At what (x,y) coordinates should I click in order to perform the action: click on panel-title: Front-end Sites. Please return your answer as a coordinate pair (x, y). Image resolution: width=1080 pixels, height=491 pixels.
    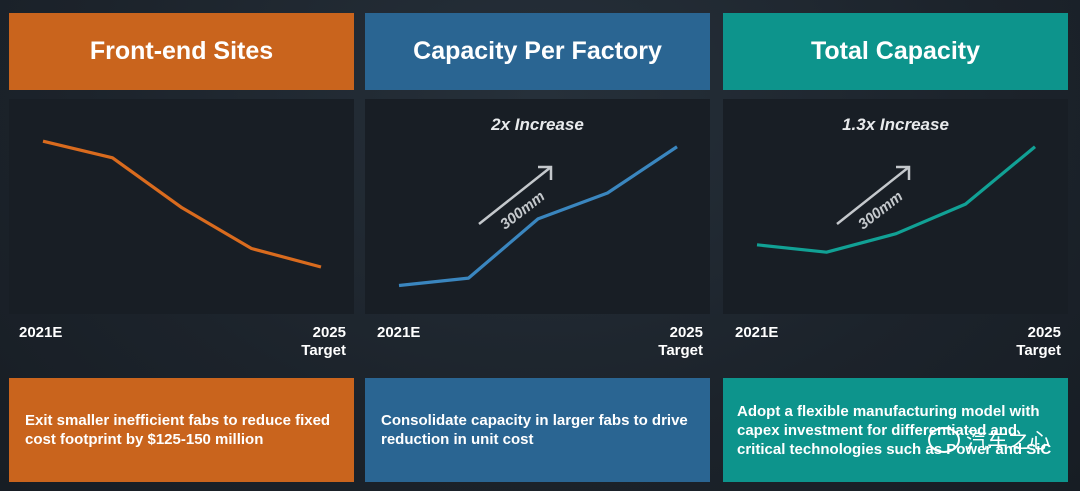
    Looking at the image, I should click on (181, 51).